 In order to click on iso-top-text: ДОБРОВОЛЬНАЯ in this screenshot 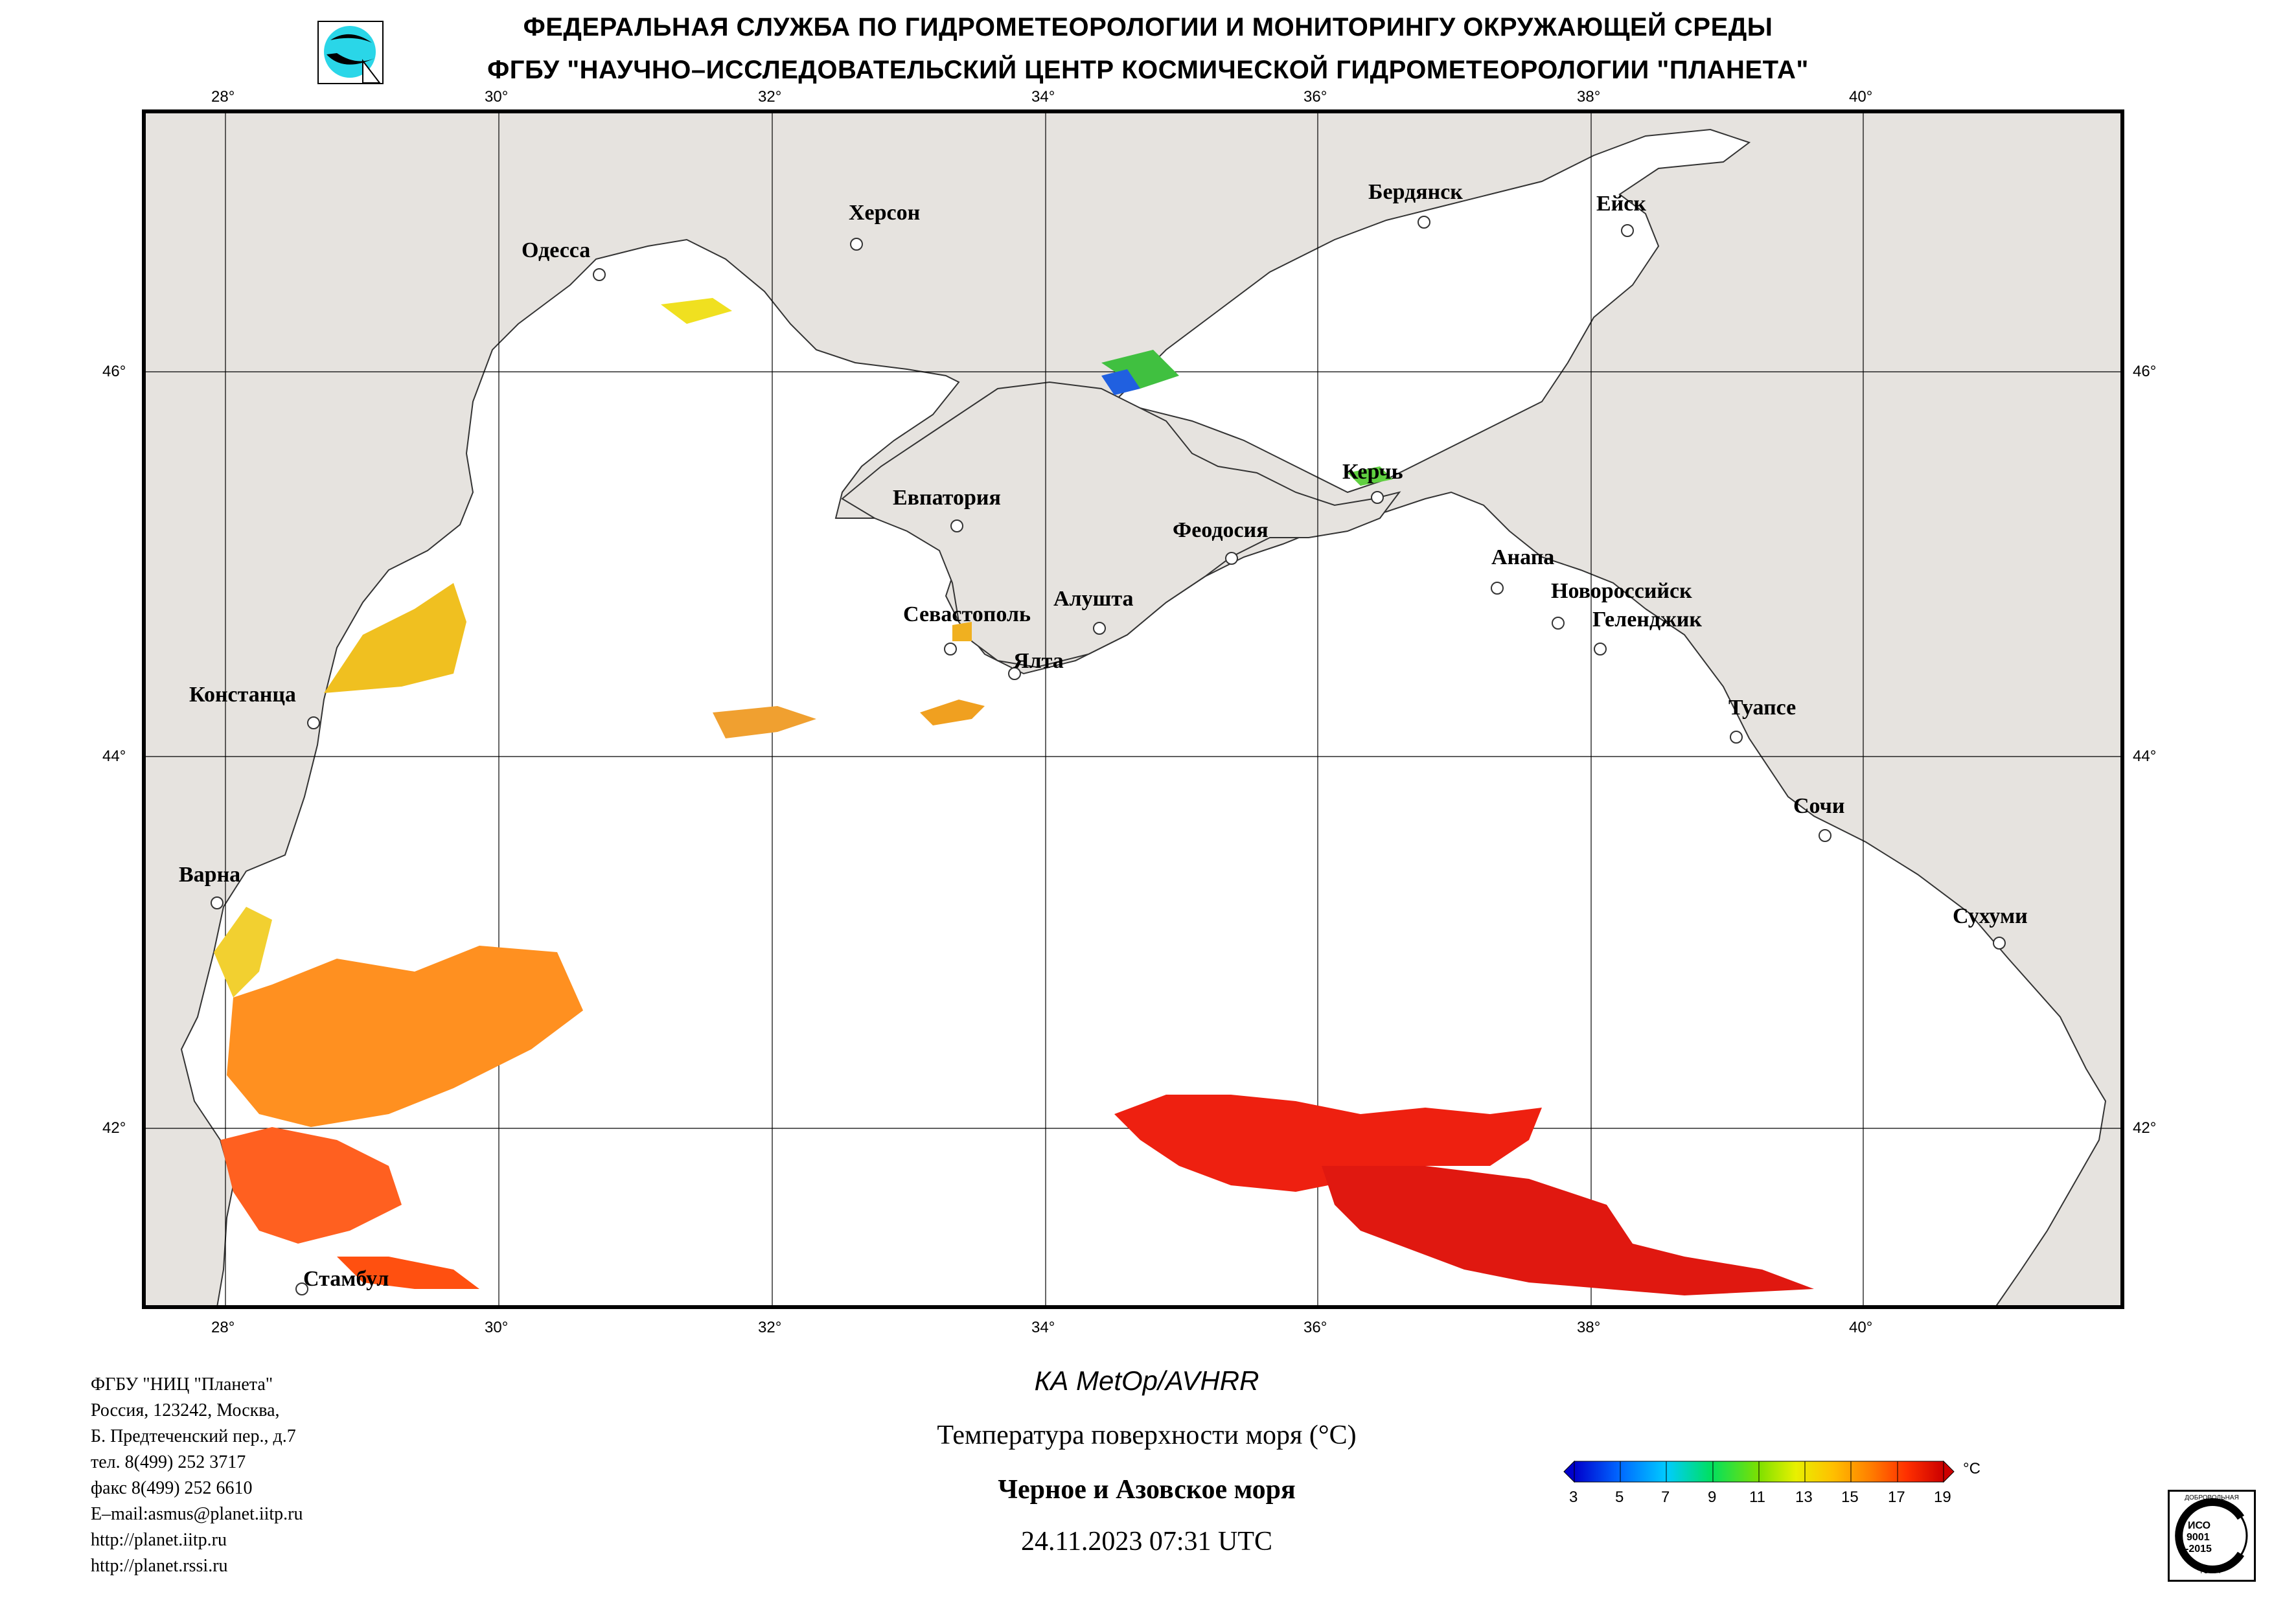, I will do `click(2212, 1497)`.